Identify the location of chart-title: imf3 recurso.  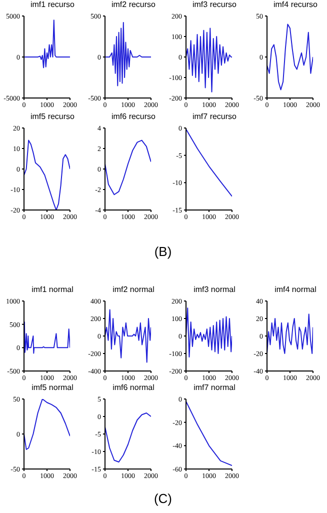
(214, 4).